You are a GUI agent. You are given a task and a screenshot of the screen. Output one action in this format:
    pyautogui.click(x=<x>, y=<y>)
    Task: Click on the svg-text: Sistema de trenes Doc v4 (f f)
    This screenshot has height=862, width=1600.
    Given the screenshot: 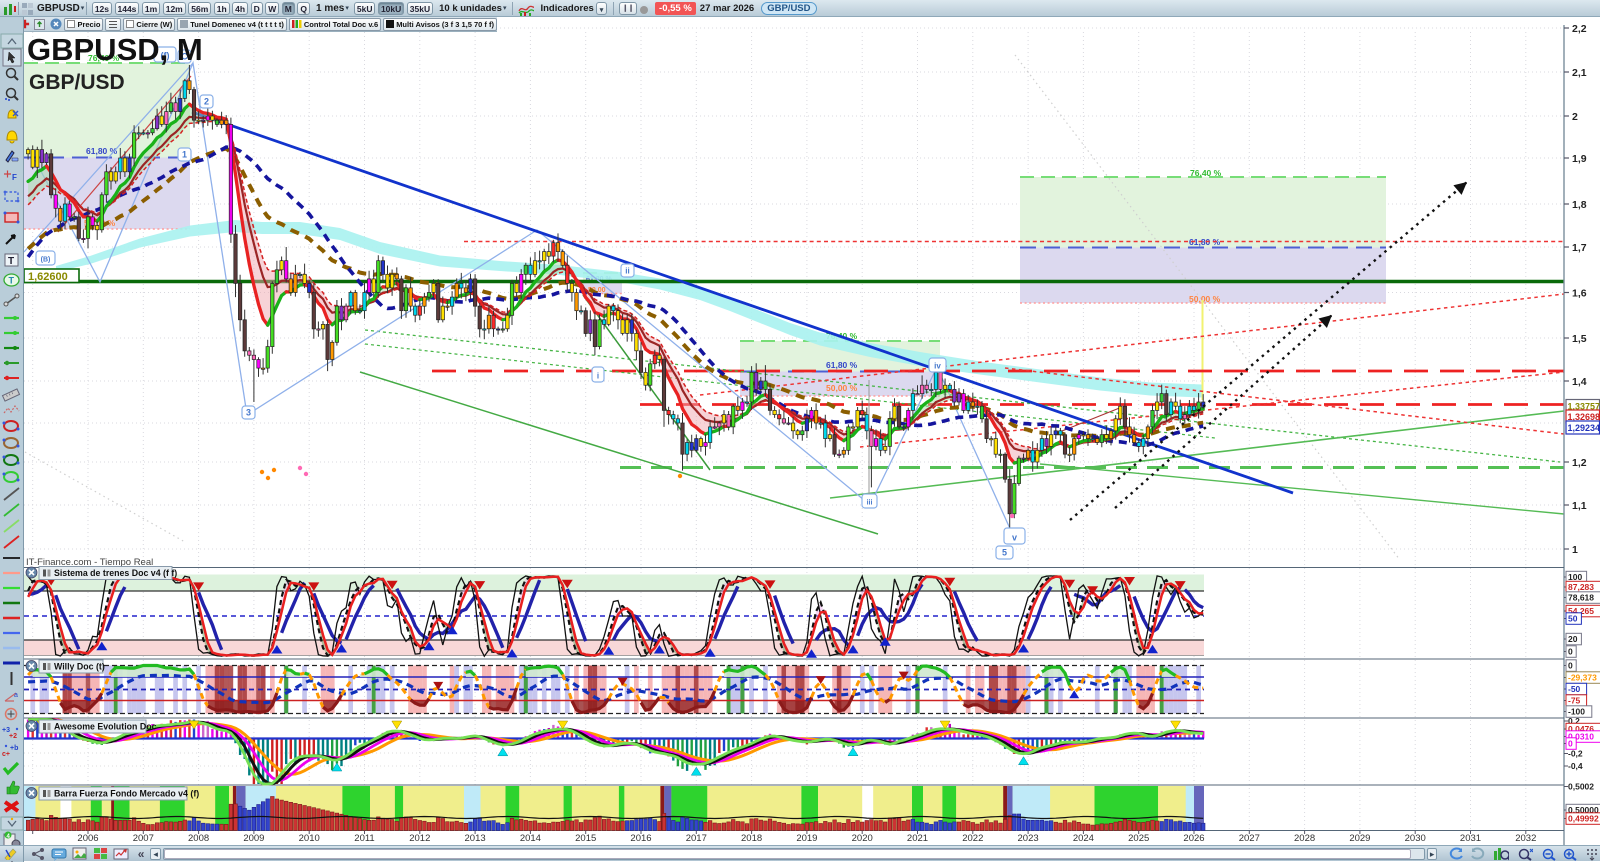 What is the action you would take?
    pyautogui.click(x=115, y=573)
    